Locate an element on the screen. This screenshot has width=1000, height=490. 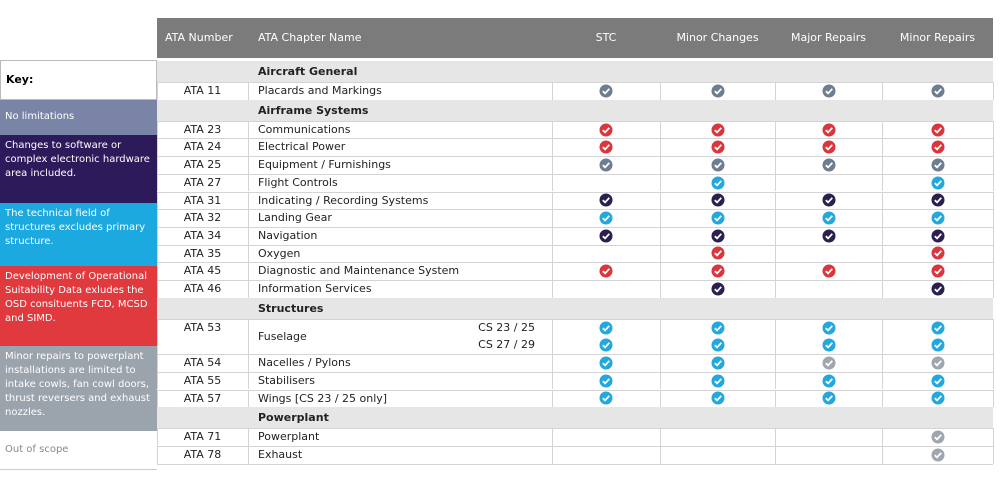
cs-label: CS 23 / 25 is located at coordinates (506, 327).